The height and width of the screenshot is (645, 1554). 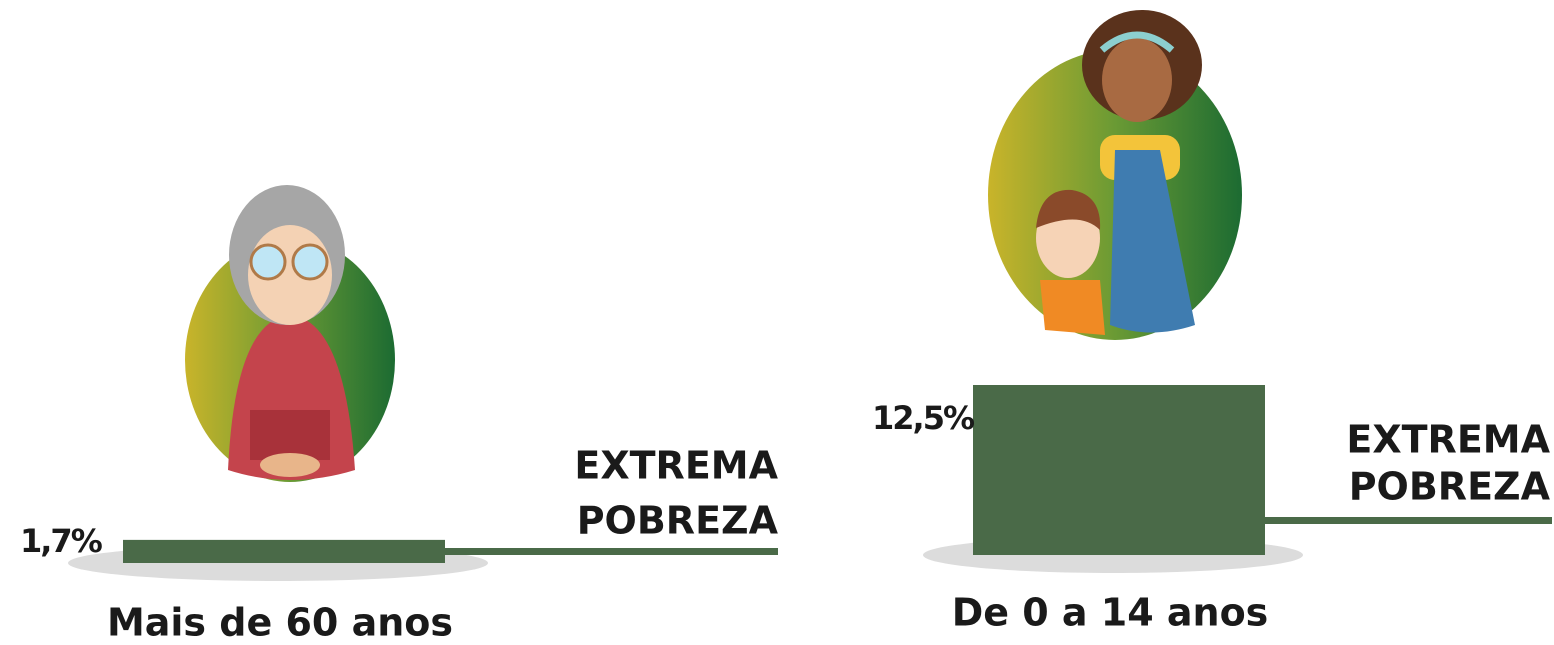 I want to click on category-label: De 0 a 14 anos, so click(x=1110, y=613).